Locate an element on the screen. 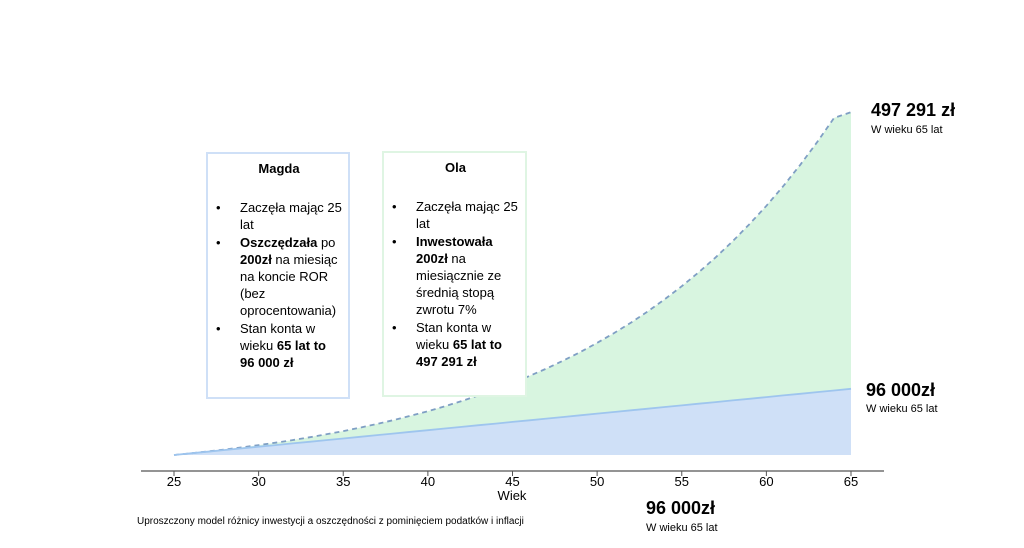 The height and width of the screenshot is (548, 1024). x-tick-label-60: 60 is located at coordinates (766, 481).